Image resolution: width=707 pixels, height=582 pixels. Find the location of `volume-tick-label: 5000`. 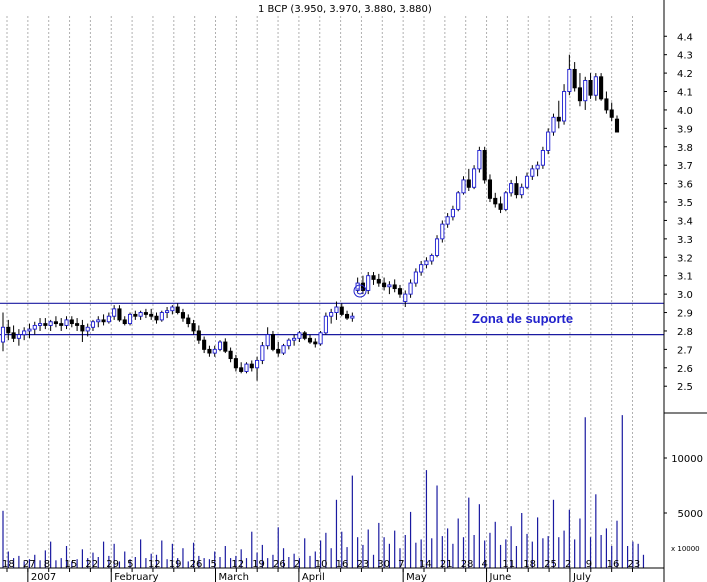

volume-tick-label: 5000 is located at coordinates (690, 514).